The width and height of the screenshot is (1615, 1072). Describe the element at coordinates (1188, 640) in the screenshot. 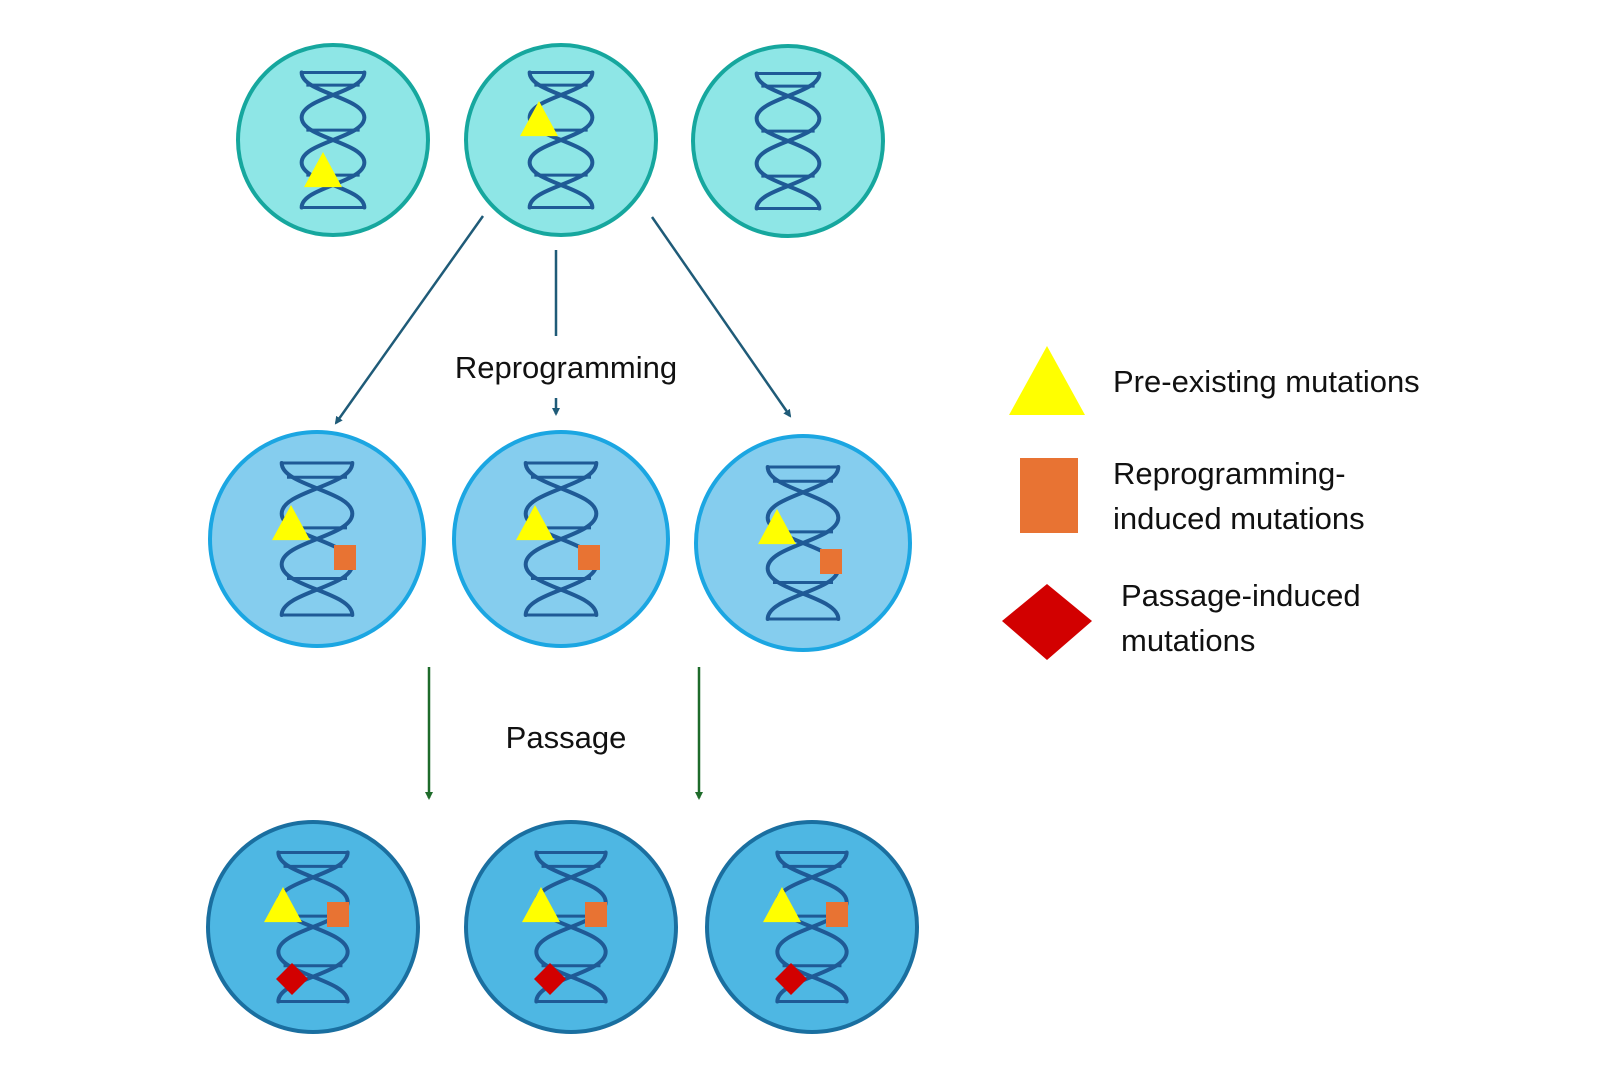

I see `legend-label-passage-induced-2: mutations` at that location.